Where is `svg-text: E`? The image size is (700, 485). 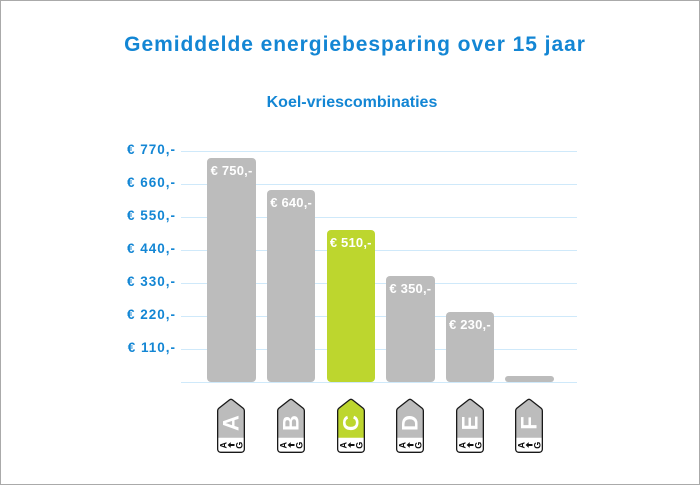 svg-text: E is located at coordinates (469, 423).